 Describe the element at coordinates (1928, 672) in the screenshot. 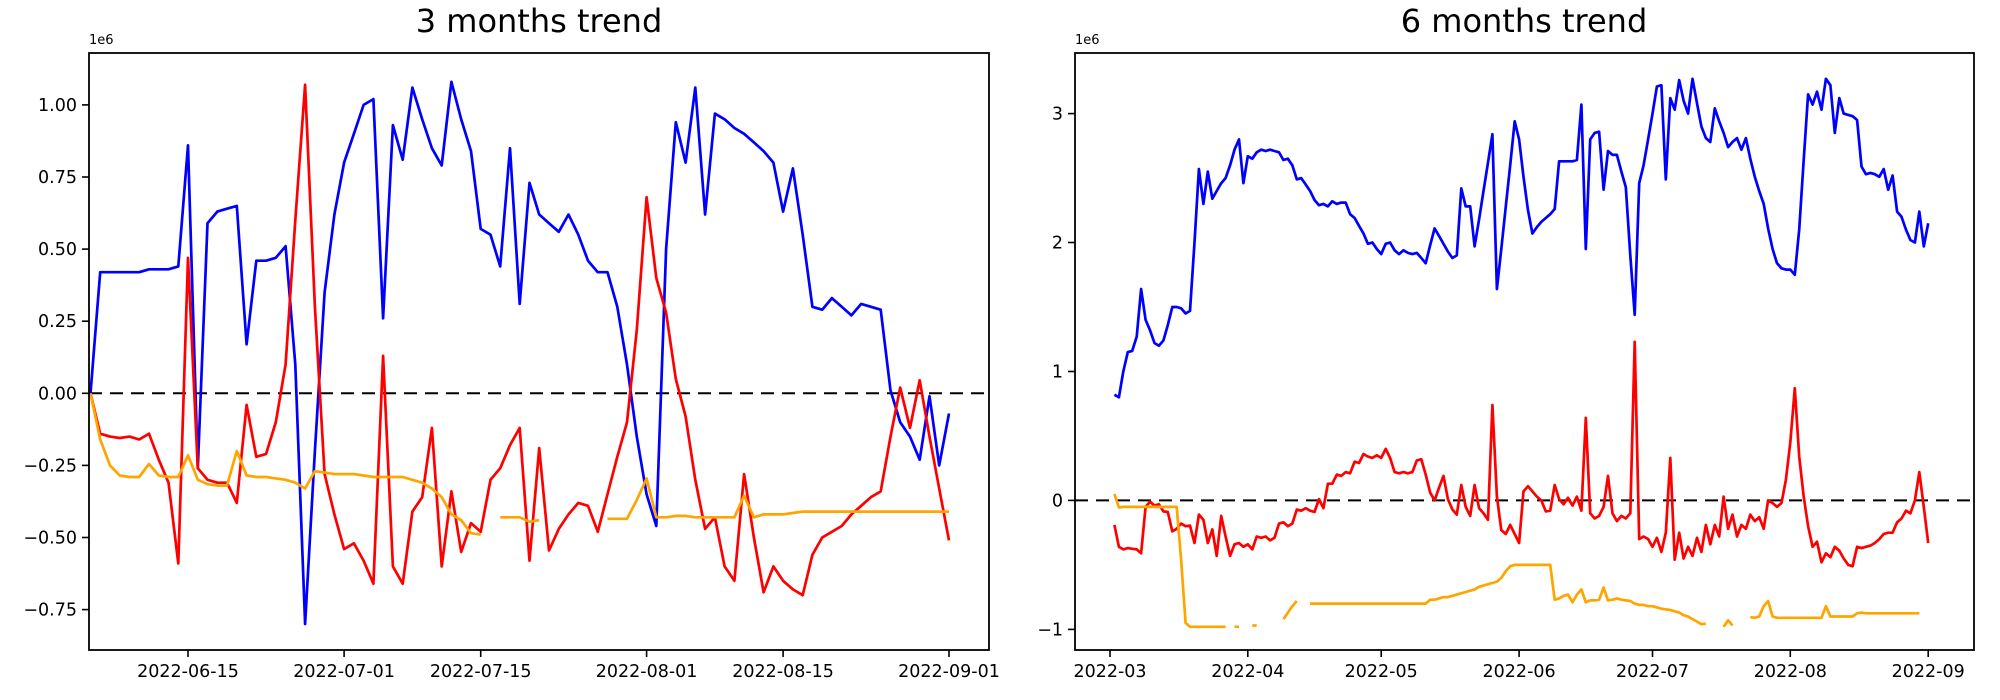

I see `x-tick-label: 2022-09` at that location.